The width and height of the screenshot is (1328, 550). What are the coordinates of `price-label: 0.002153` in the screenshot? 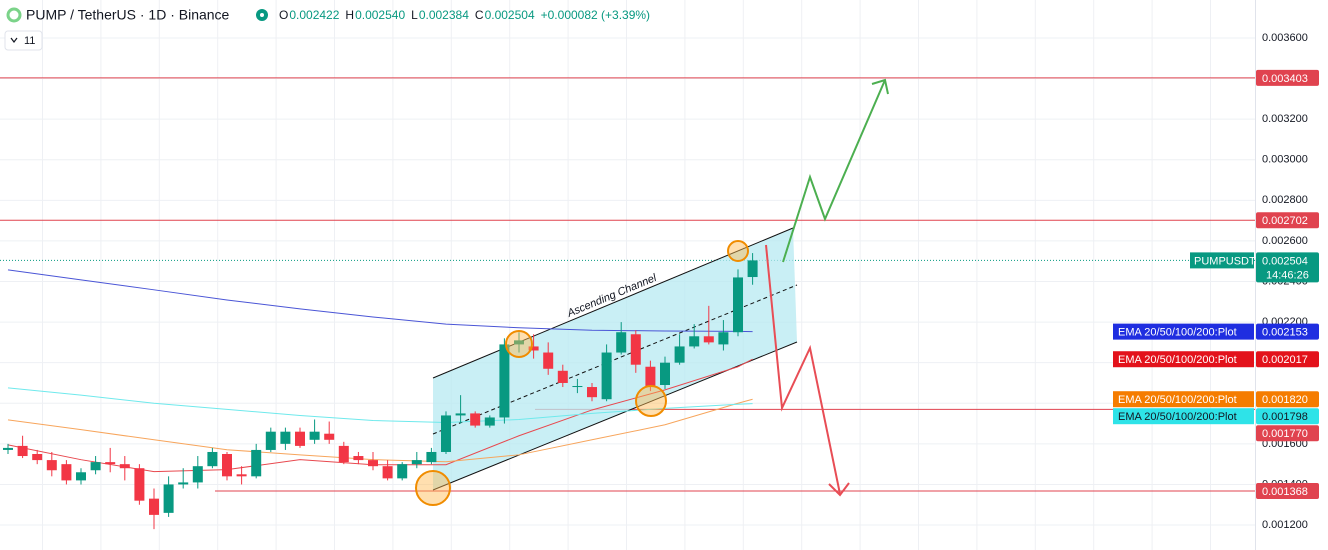 It's located at (1285, 333).